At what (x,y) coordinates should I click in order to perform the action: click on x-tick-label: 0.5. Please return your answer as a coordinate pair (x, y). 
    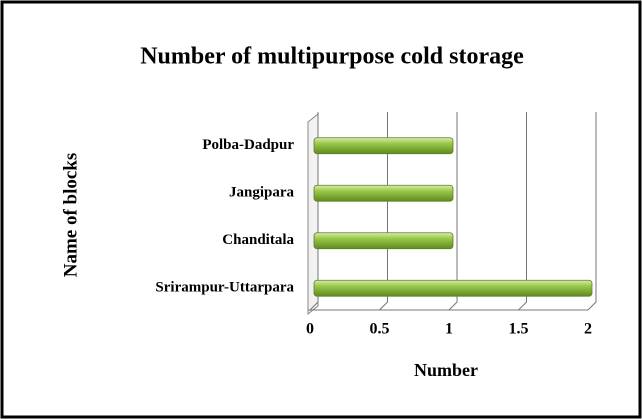
    Looking at the image, I should click on (380, 329).